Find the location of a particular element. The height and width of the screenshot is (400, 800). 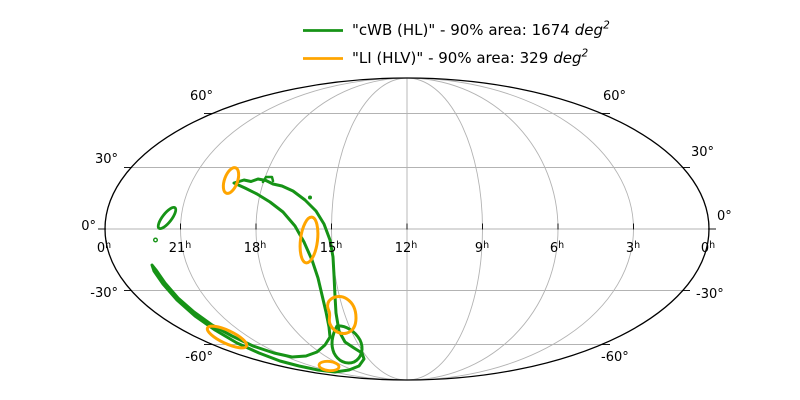

li-island-bottom is located at coordinates (329, 366).